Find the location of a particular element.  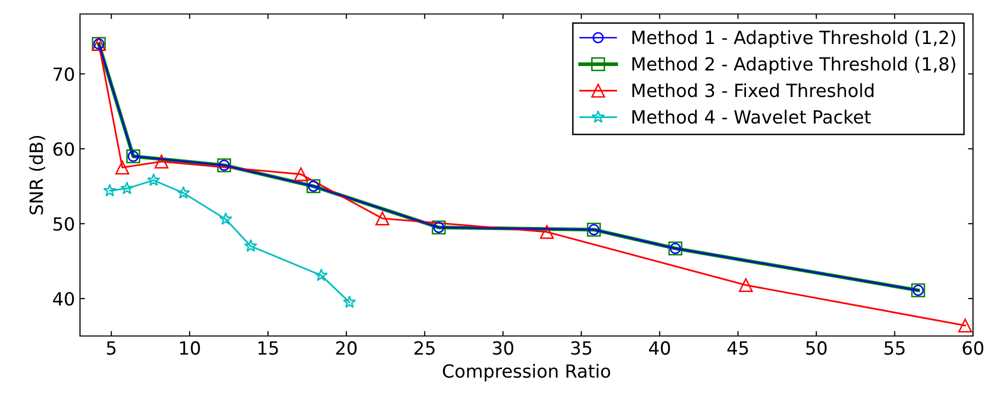

x-tick-label: 40 is located at coordinates (659, 348).